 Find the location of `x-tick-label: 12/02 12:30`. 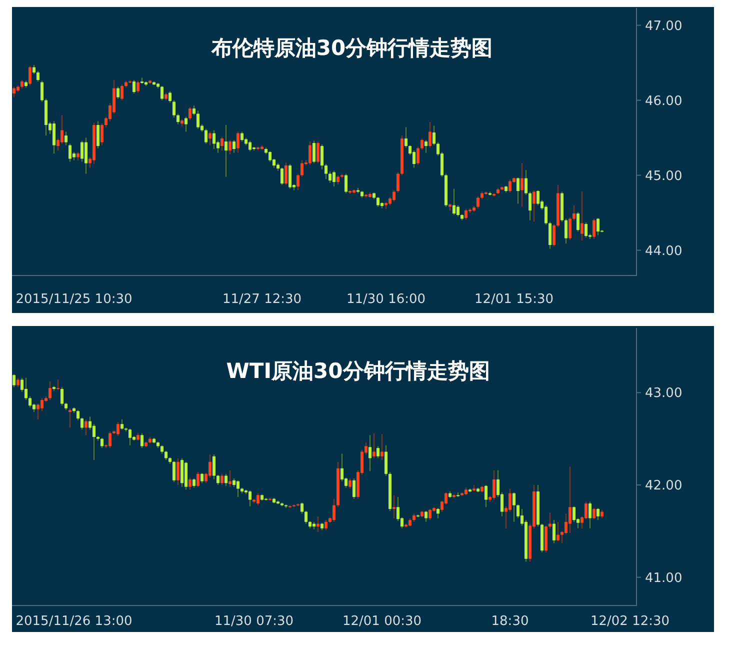

x-tick-label: 12/02 12:30 is located at coordinates (630, 621).